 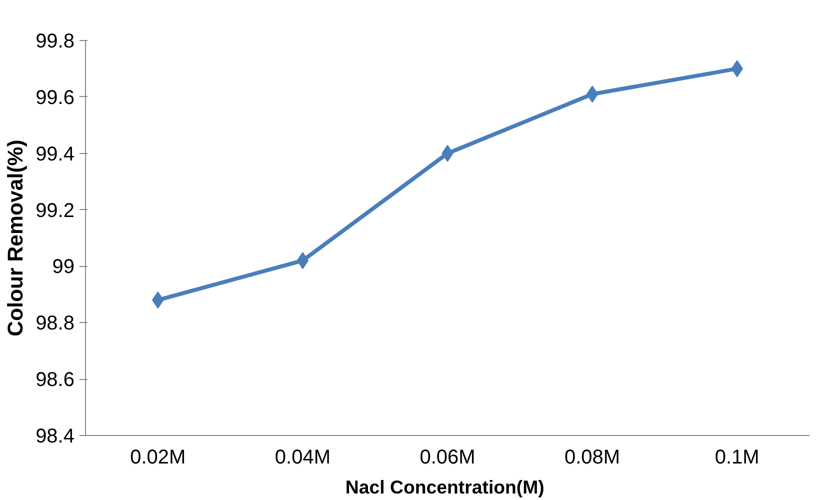 I want to click on x-tick-label: 0.04M, so click(x=302, y=457).